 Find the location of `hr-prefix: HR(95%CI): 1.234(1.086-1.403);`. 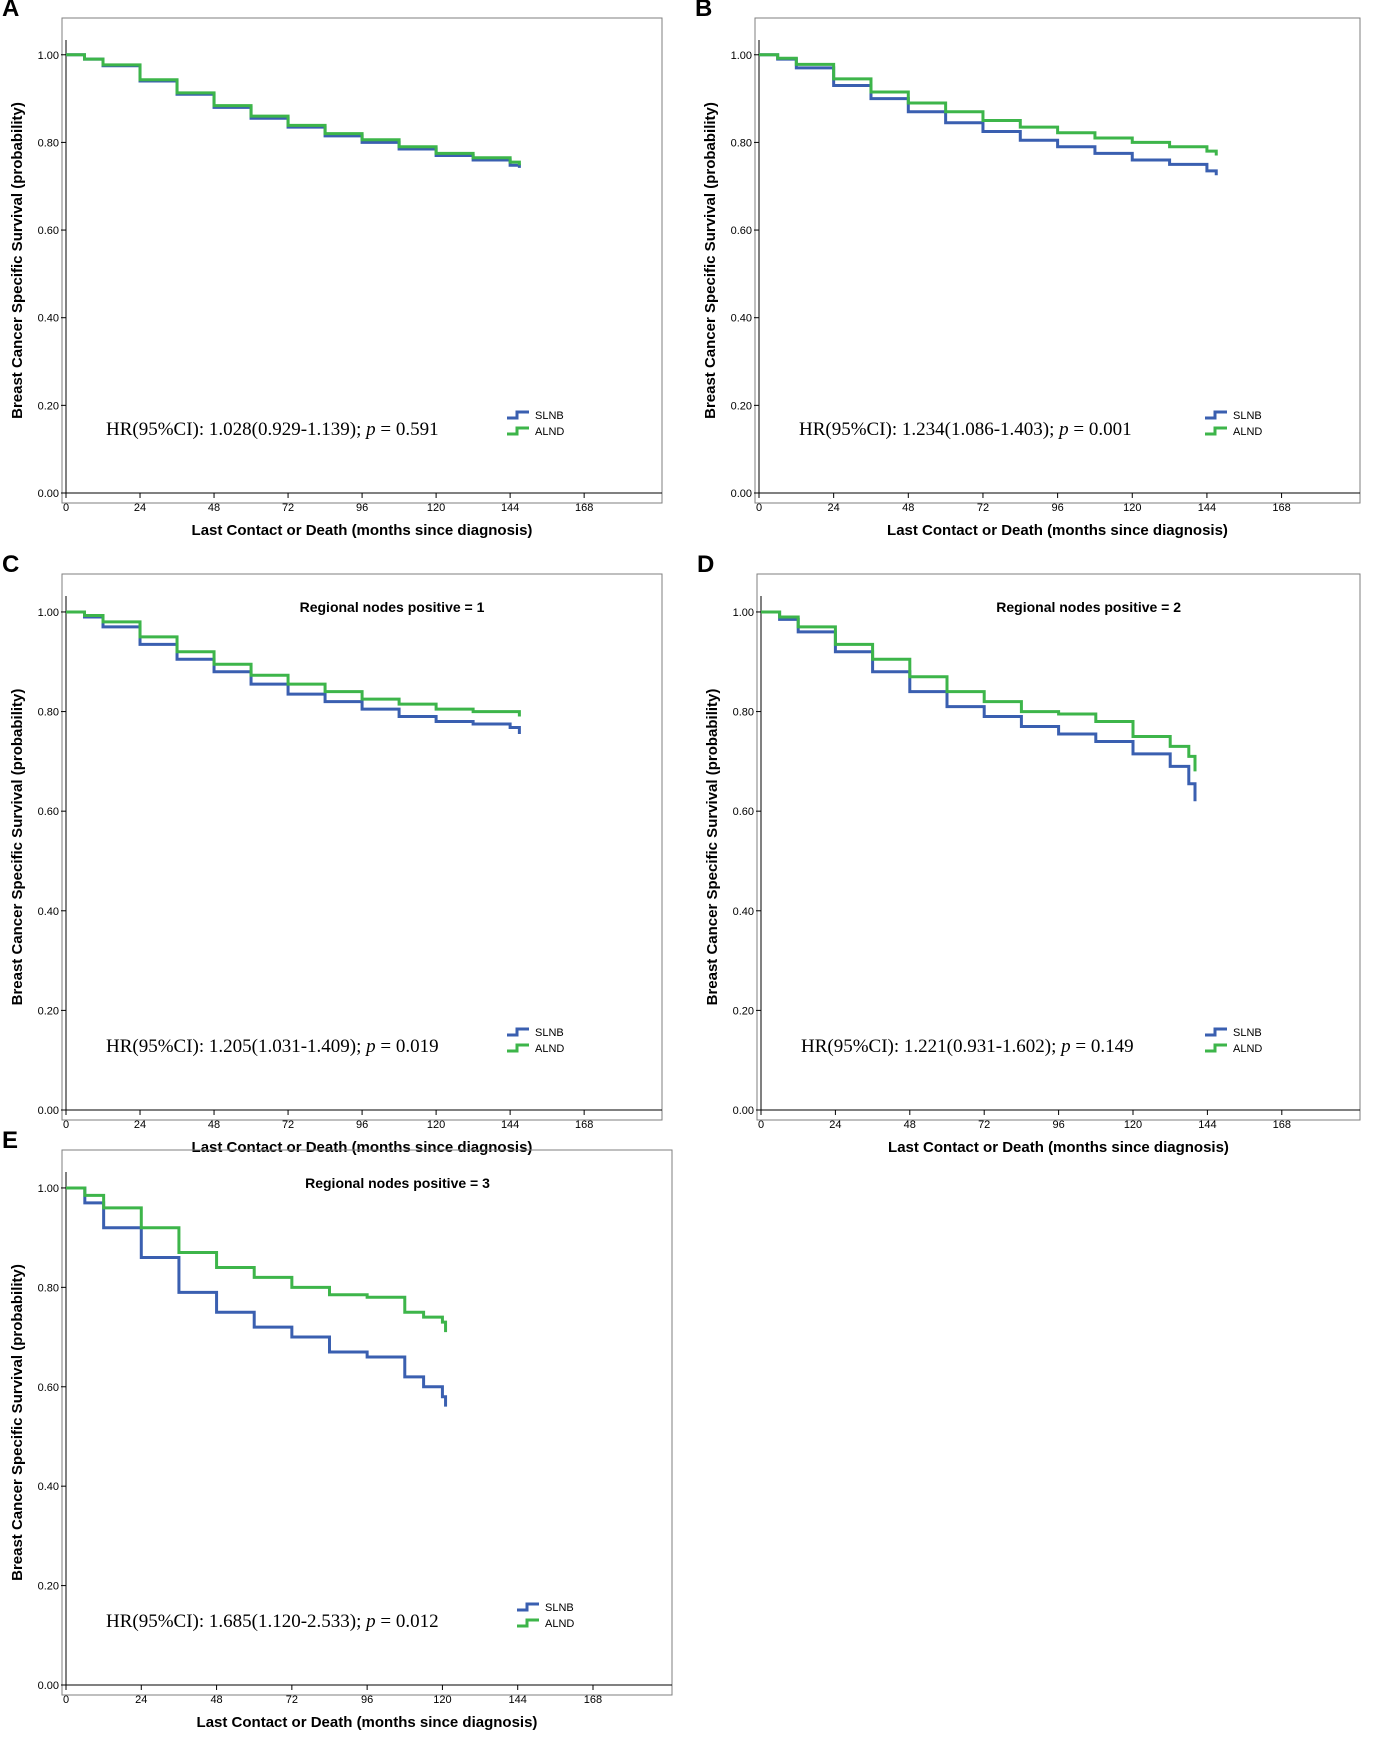

hr-prefix: HR(95%CI): 1.234(1.086-1.403); is located at coordinates (929, 429).